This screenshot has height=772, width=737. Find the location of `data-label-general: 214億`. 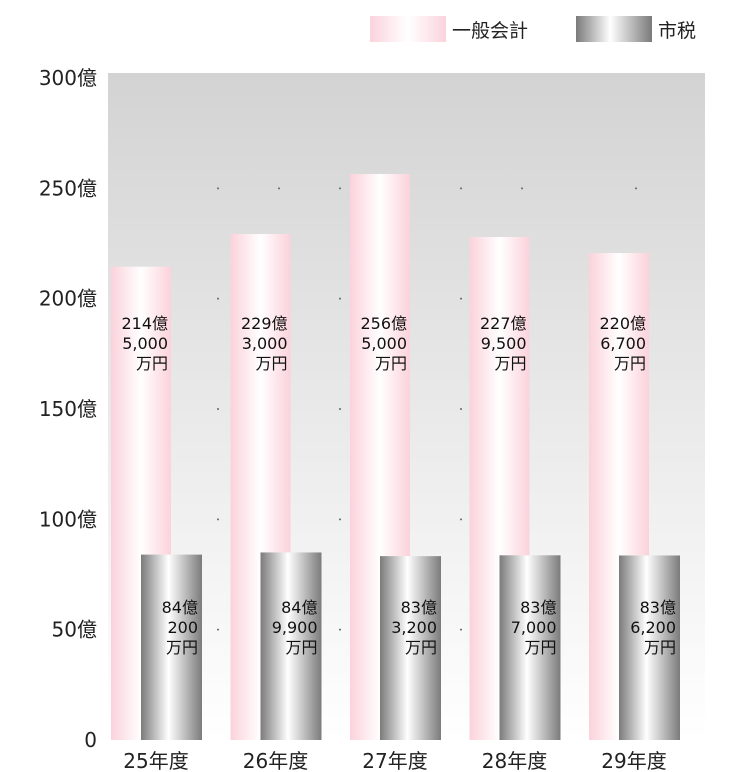

data-label-general: 214億 is located at coordinates (144, 323).